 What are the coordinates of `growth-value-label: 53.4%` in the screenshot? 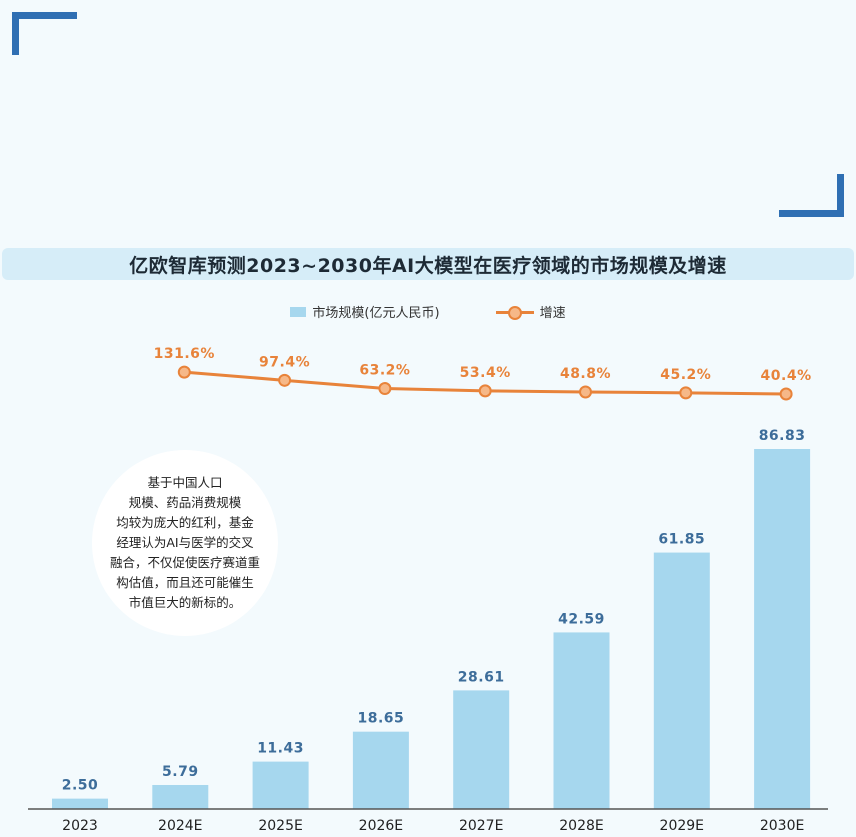 It's located at (485, 373).